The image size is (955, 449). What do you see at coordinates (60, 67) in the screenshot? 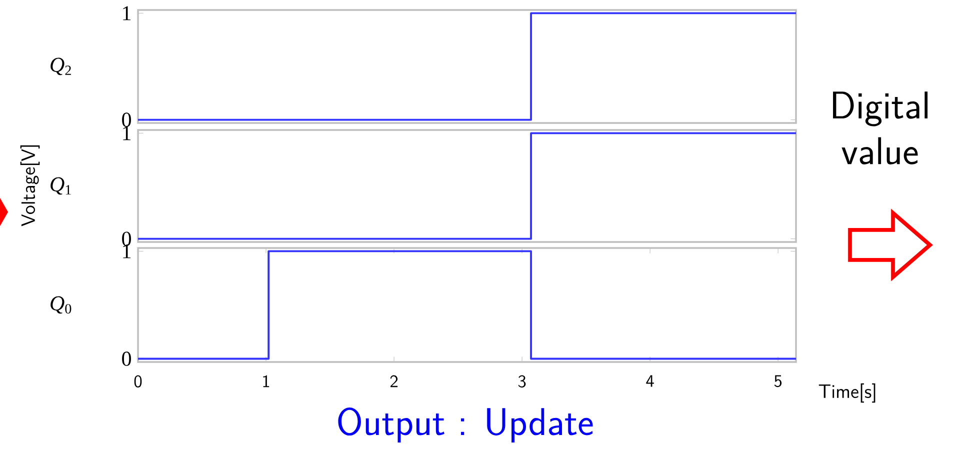
I see `y-axis-title: Q$_{2}$` at bounding box center [60, 67].